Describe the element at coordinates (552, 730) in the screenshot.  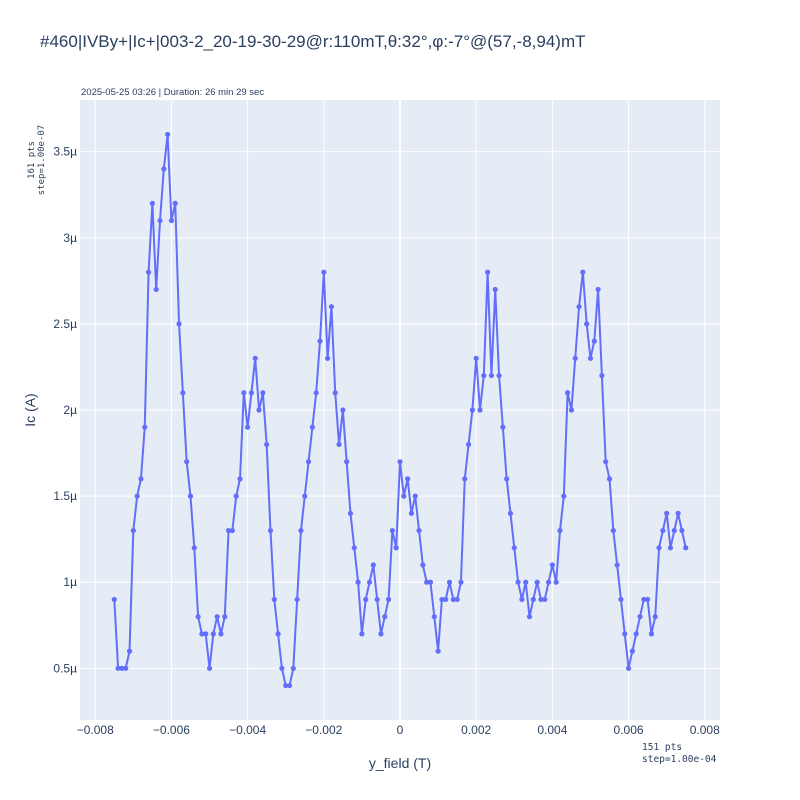
I see `x-tick-label: 0.004` at that location.